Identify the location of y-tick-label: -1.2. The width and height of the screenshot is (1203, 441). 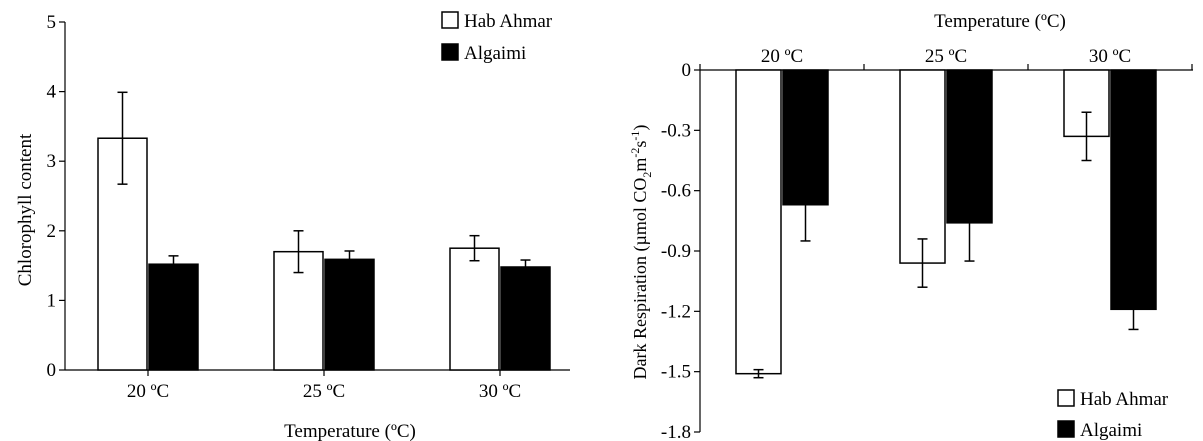
(676, 311).